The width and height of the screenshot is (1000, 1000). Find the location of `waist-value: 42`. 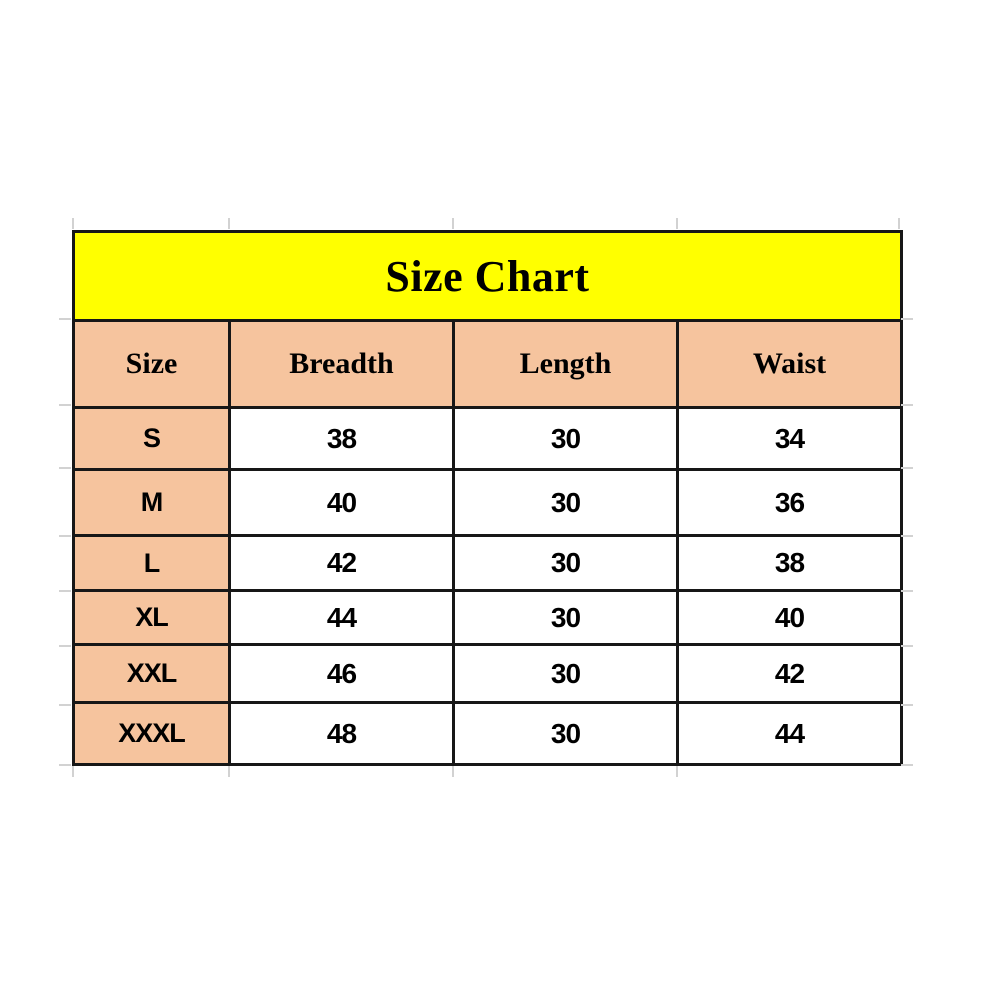

waist-value: 42 is located at coordinates (789, 673).